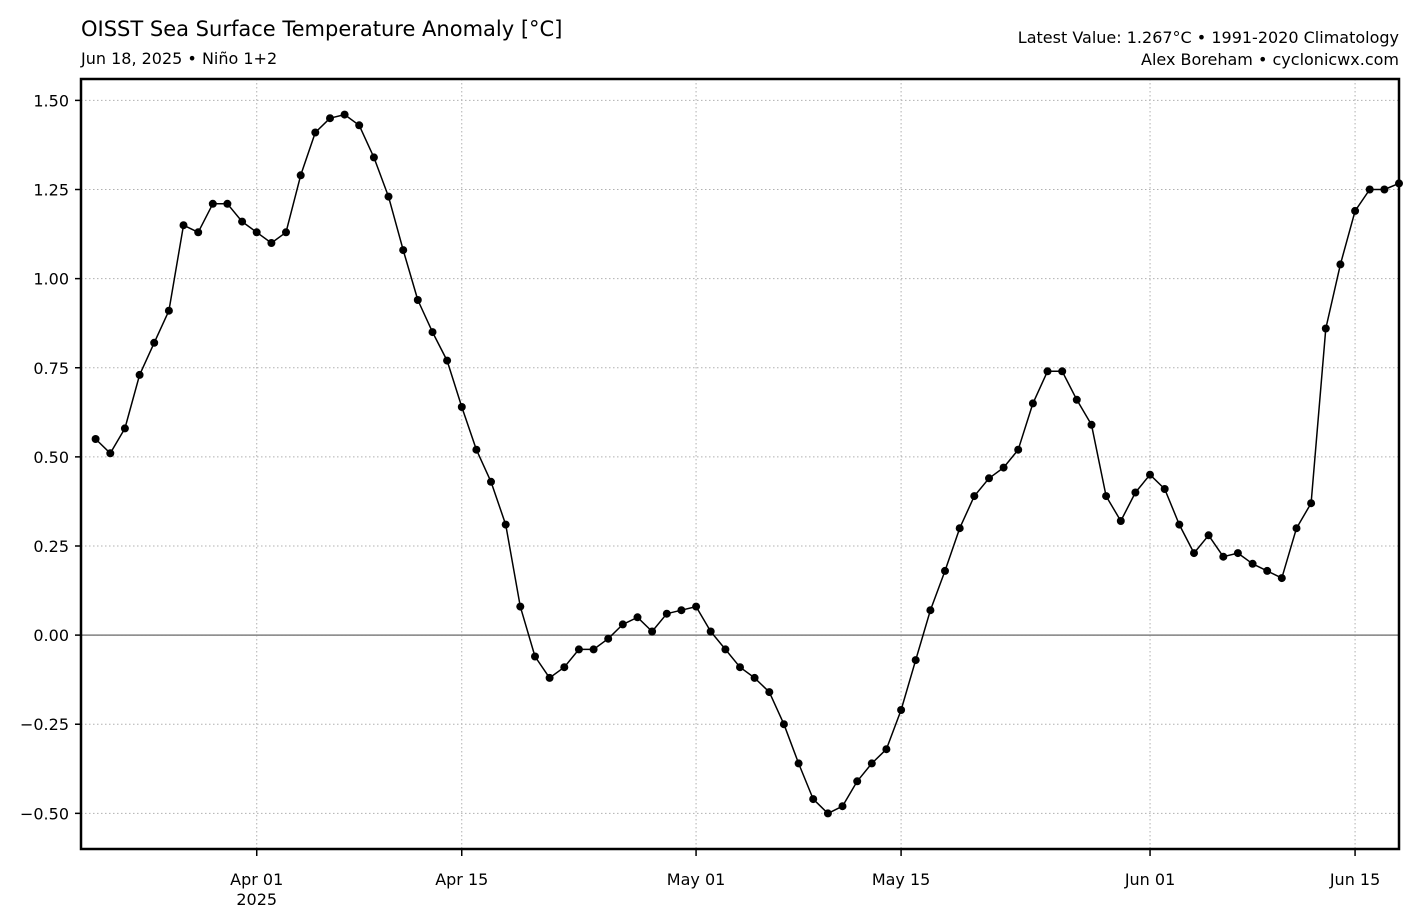 This screenshot has height=916, width=1423. Describe the element at coordinates (461, 879) in the screenshot. I see `x-tick-label: Apr 15` at that location.